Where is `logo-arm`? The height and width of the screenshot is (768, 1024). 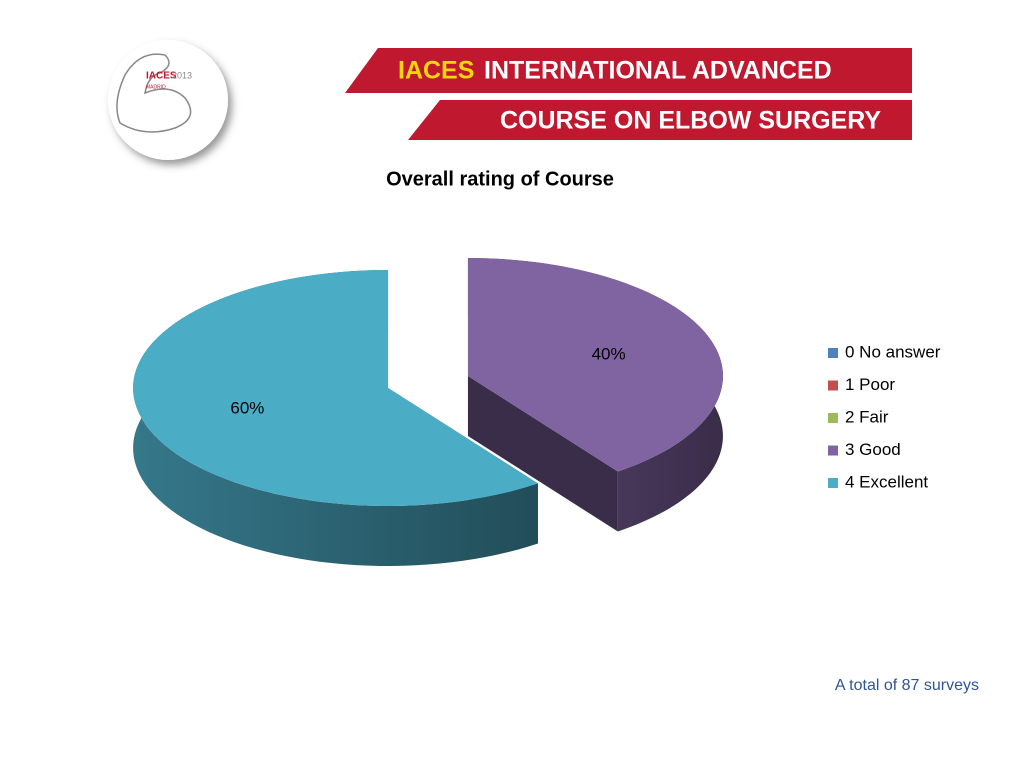 logo-arm is located at coordinates (154, 93).